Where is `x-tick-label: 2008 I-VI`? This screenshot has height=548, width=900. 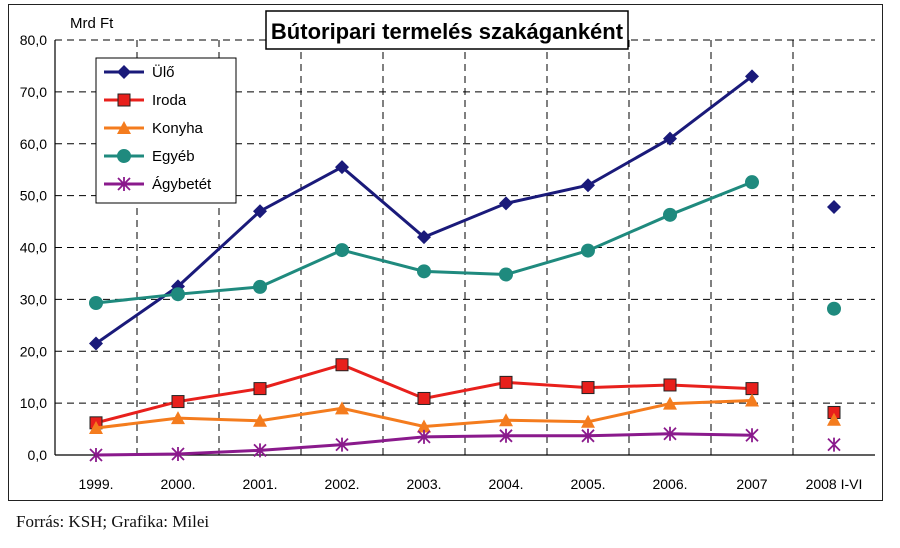 x-tick-label: 2008 I-VI is located at coordinates (834, 484).